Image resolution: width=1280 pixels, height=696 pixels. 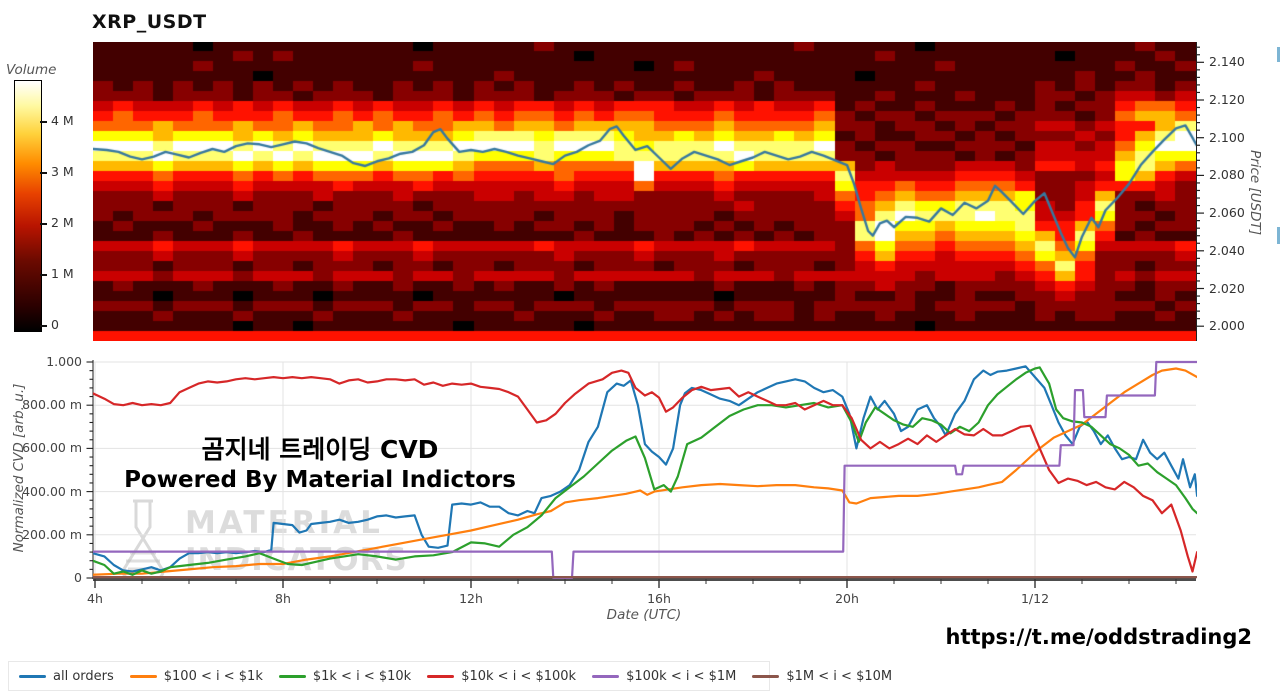 What do you see at coordinates (62, 171) in the screenshot?
I see `colorbar-tick-label: 3 M` at bounding box center [62, 171].